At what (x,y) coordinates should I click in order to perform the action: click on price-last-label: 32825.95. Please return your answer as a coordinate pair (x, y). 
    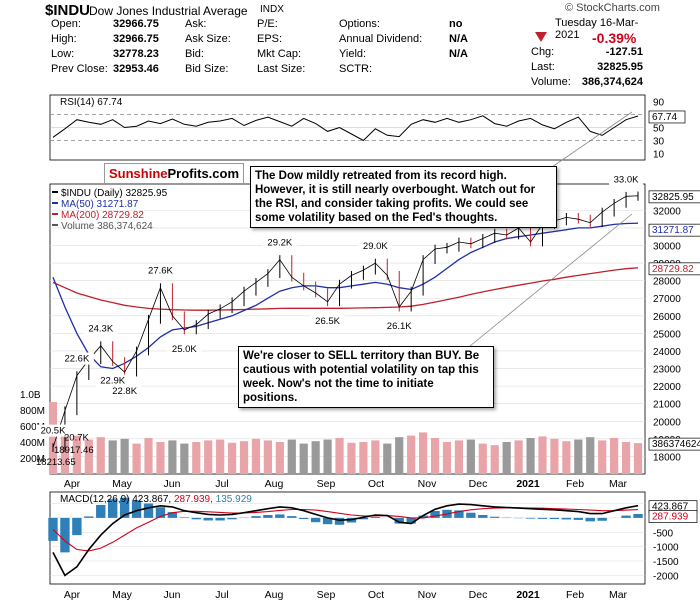
    Looking at the image, I should click on (673, 197).